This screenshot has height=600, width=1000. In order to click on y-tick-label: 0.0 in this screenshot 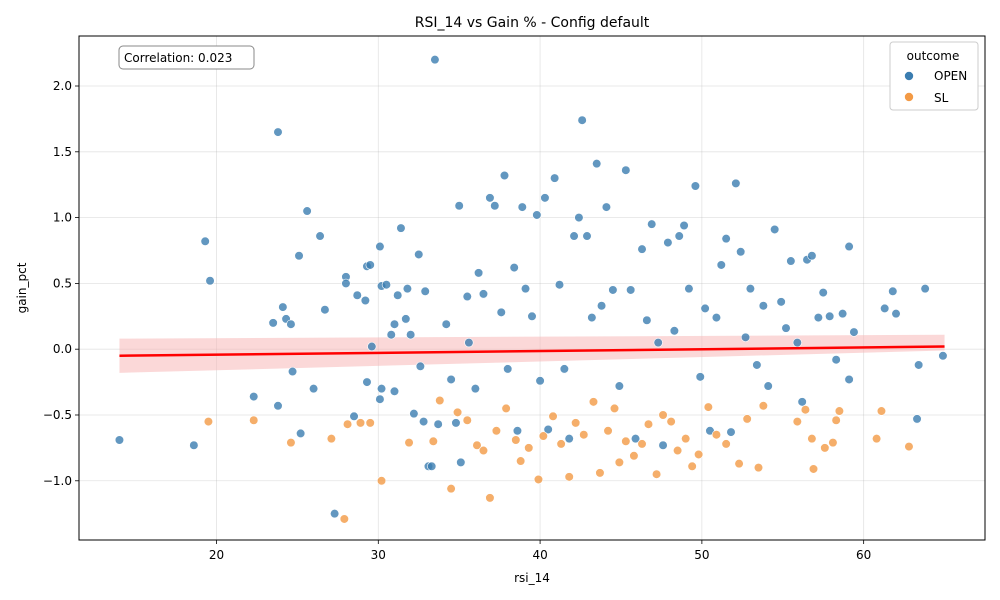, I will do `click(62, 349)`.